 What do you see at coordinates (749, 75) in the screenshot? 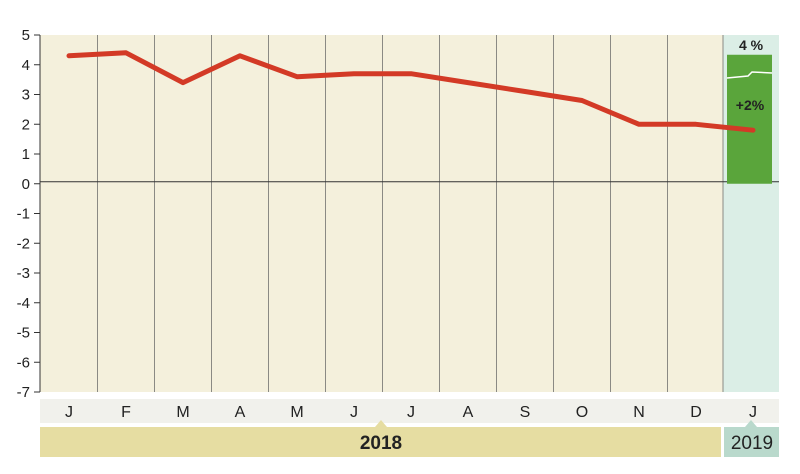
I see `target-bar-break-mark` at bounding box center [749, 75].